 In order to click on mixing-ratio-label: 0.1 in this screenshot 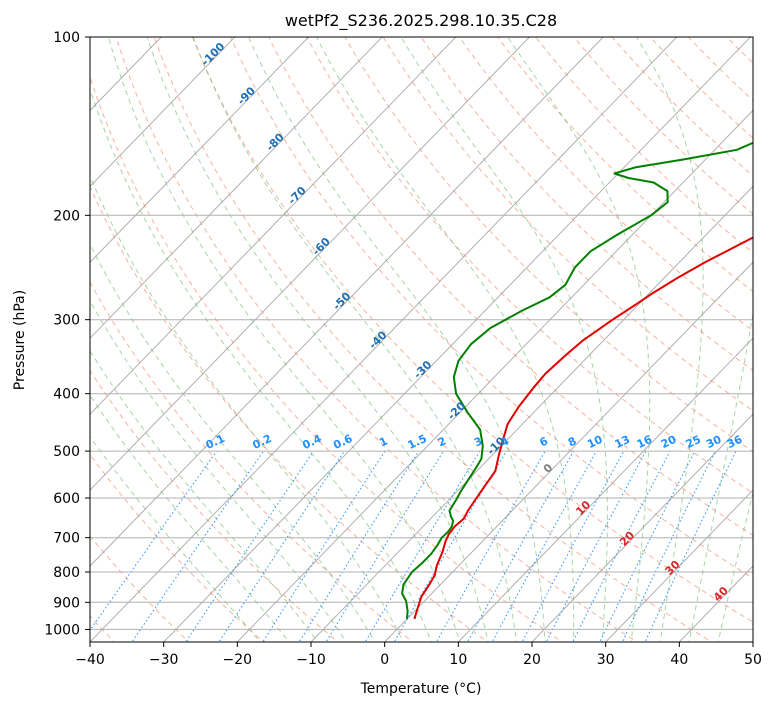, I will do `click(215, 442)`.